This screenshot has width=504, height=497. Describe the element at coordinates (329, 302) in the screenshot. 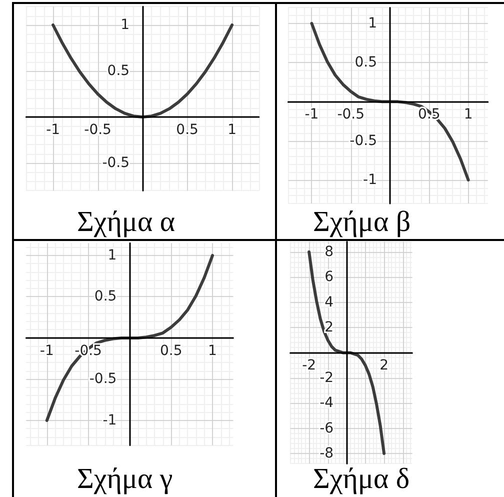

I see `y-tick-label: 4` at that location.